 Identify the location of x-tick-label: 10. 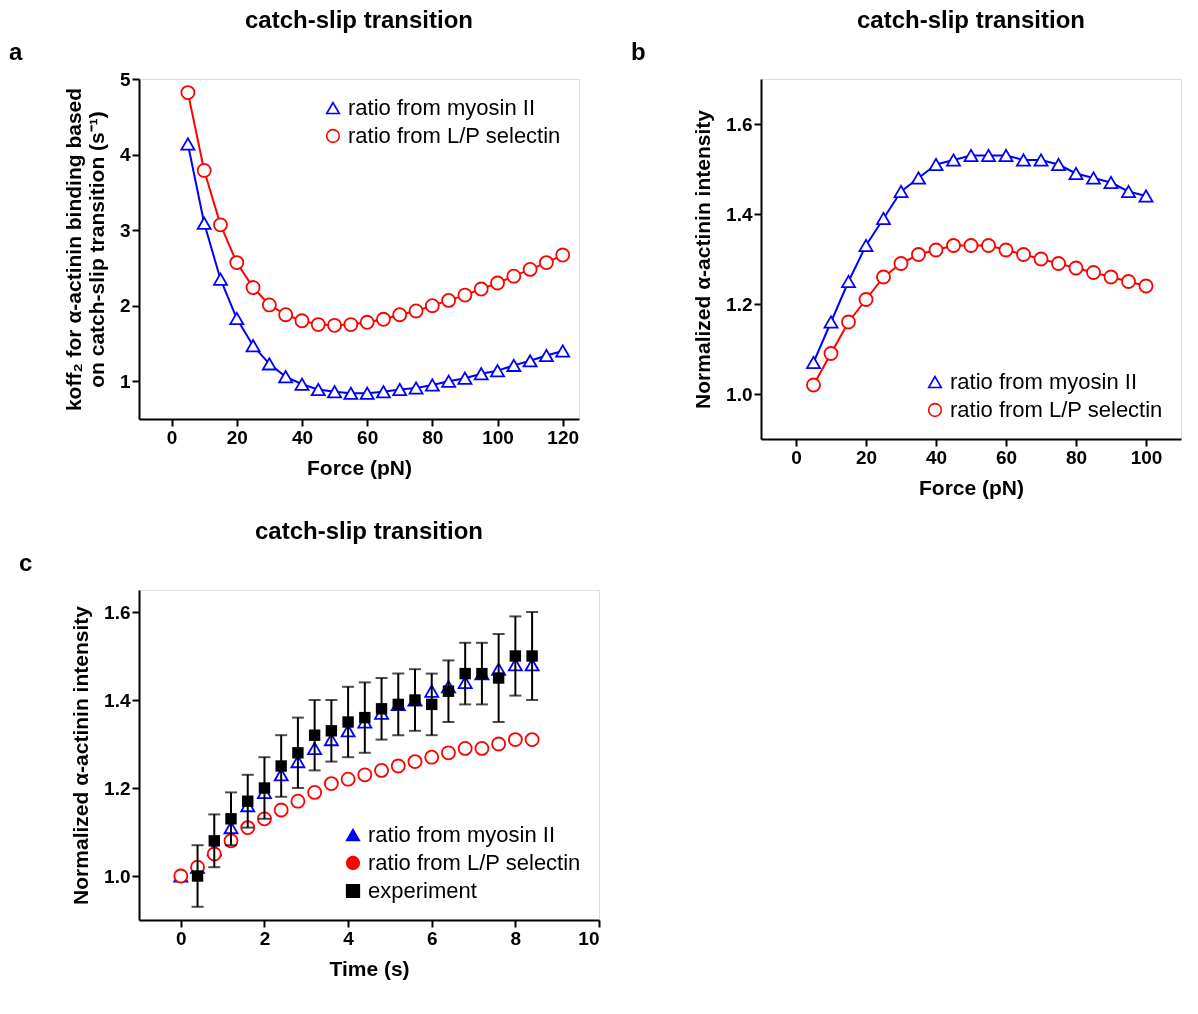
(589, 938).